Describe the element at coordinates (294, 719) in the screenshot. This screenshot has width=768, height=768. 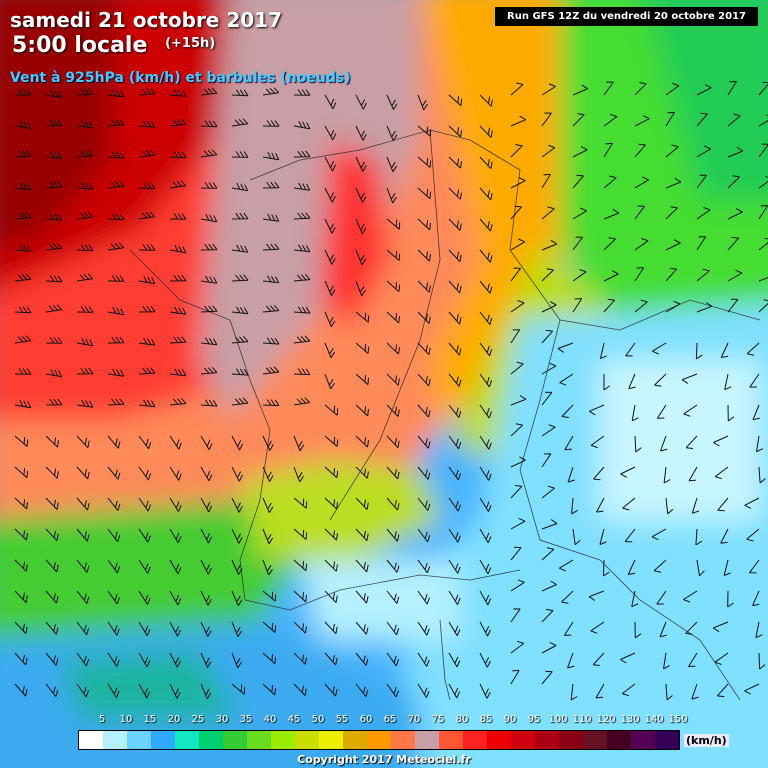
I see `legend-tick-label: 45` at that location.